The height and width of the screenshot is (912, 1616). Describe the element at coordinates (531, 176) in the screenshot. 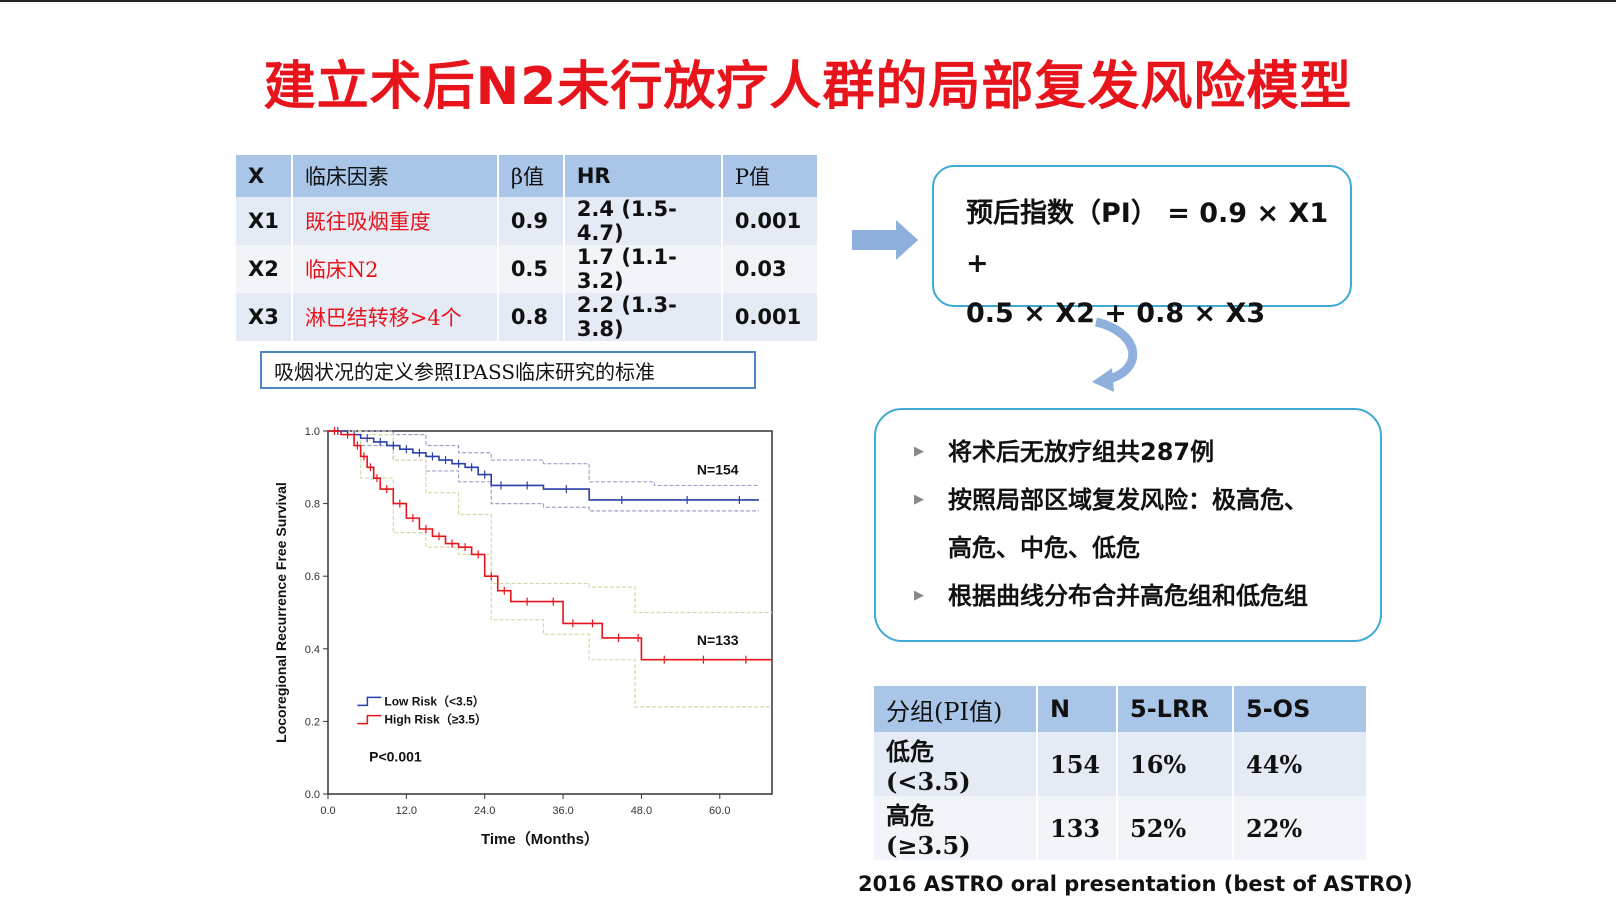

I see `header-beta: β值` at that location.